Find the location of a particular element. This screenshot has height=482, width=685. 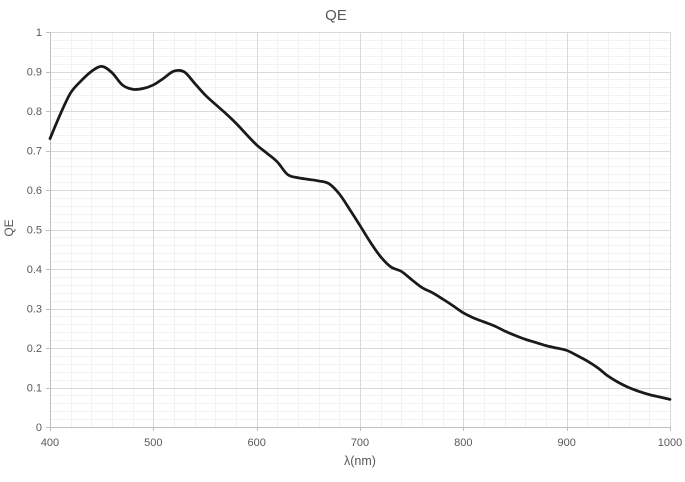

x-tick-label: 500 is located at coordinates (153, 443).